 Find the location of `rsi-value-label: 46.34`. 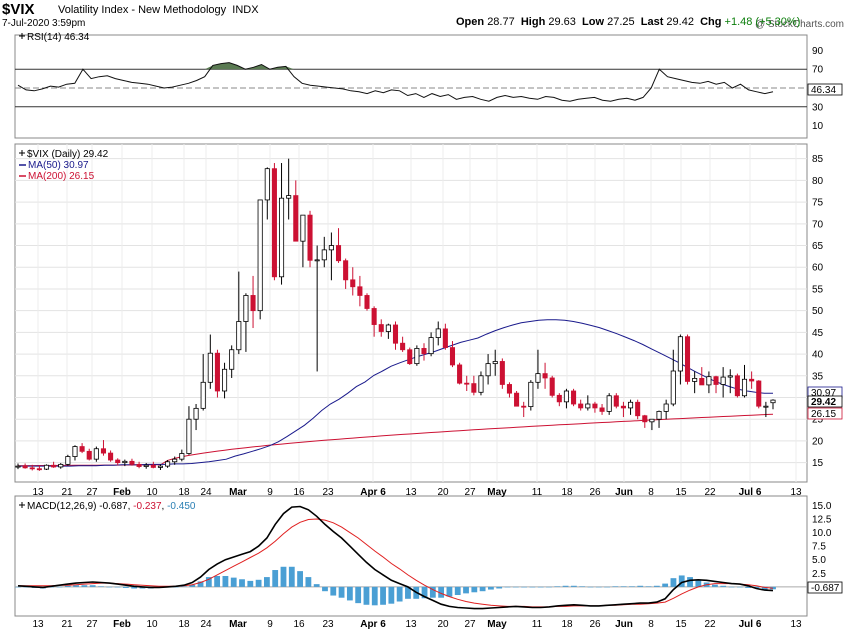

rsi-value-label: 46.34 is located at coordinates (823, 90).